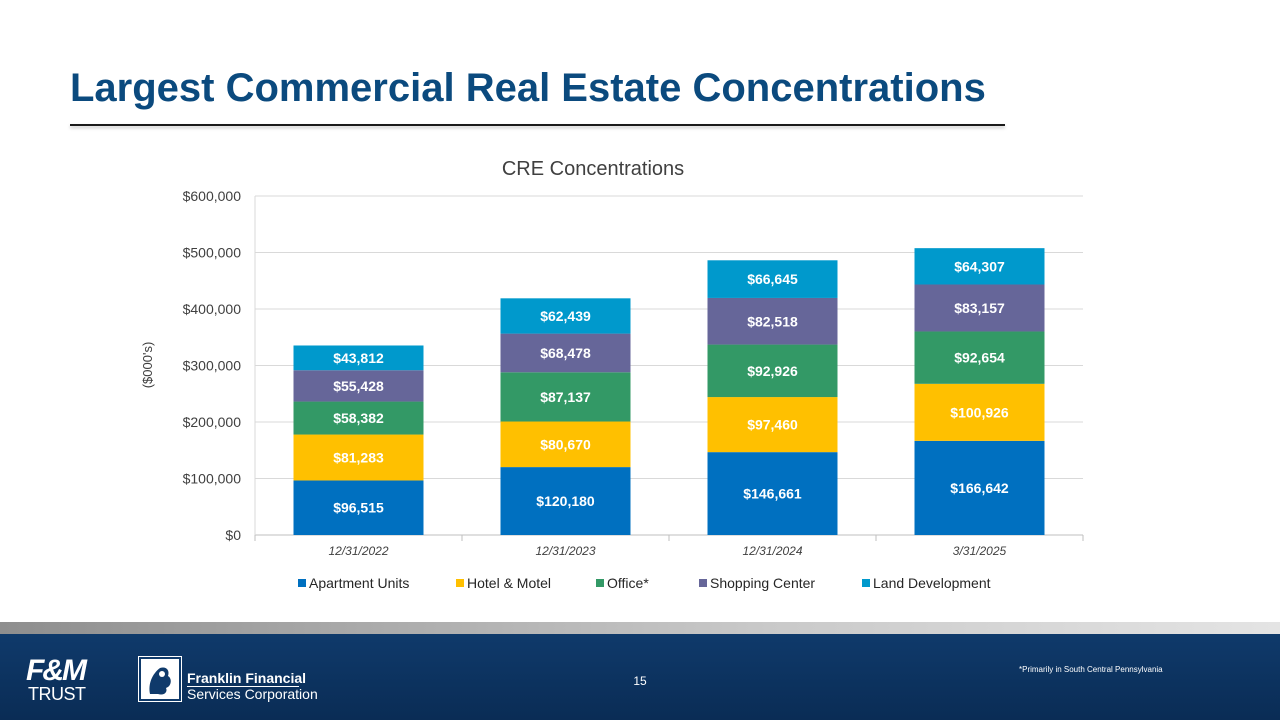 This screenshot has width=1280, height=720. What do you see at coordinates (212, 479) in the screenshot?
I see `y-tick-label: $100,000` at bounding box center [212, 479].